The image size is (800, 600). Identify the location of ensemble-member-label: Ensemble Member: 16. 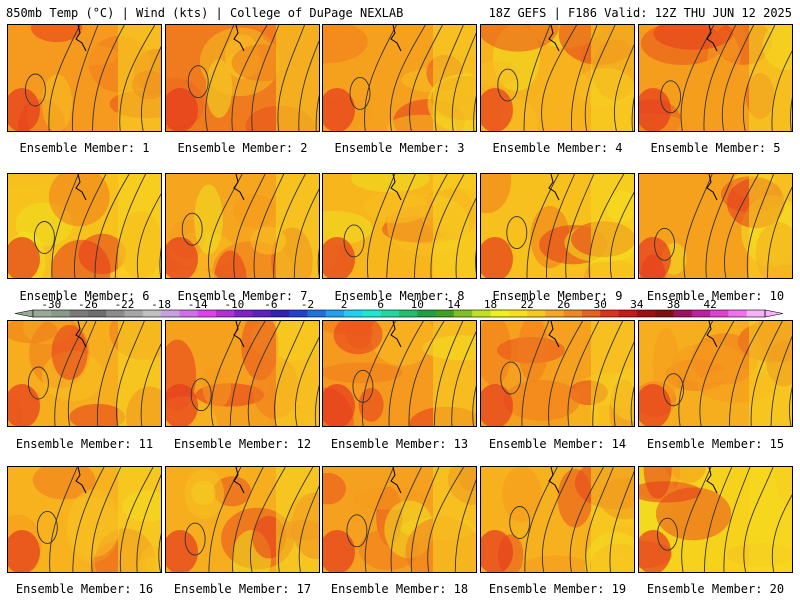
(84, 589).